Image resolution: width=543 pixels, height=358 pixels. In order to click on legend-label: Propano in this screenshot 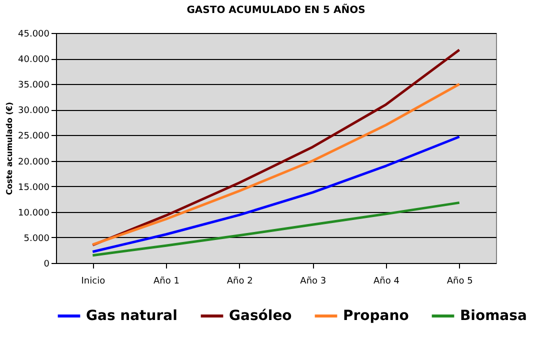, I will do `click(376, 316)`.